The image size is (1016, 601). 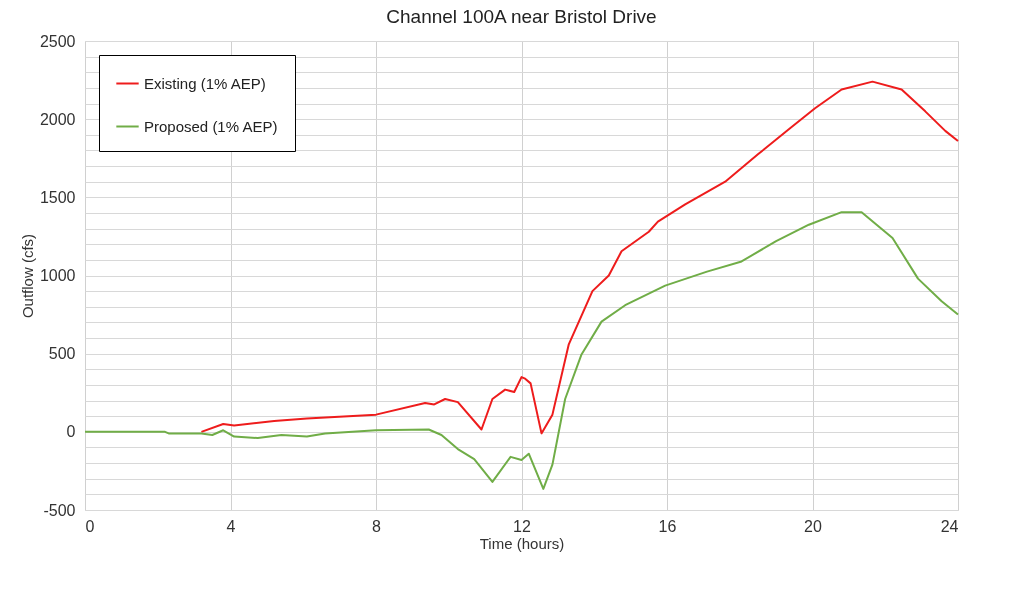 I want to click on legend-label: Proposed (1% AEP), so click(x=211, y=126).